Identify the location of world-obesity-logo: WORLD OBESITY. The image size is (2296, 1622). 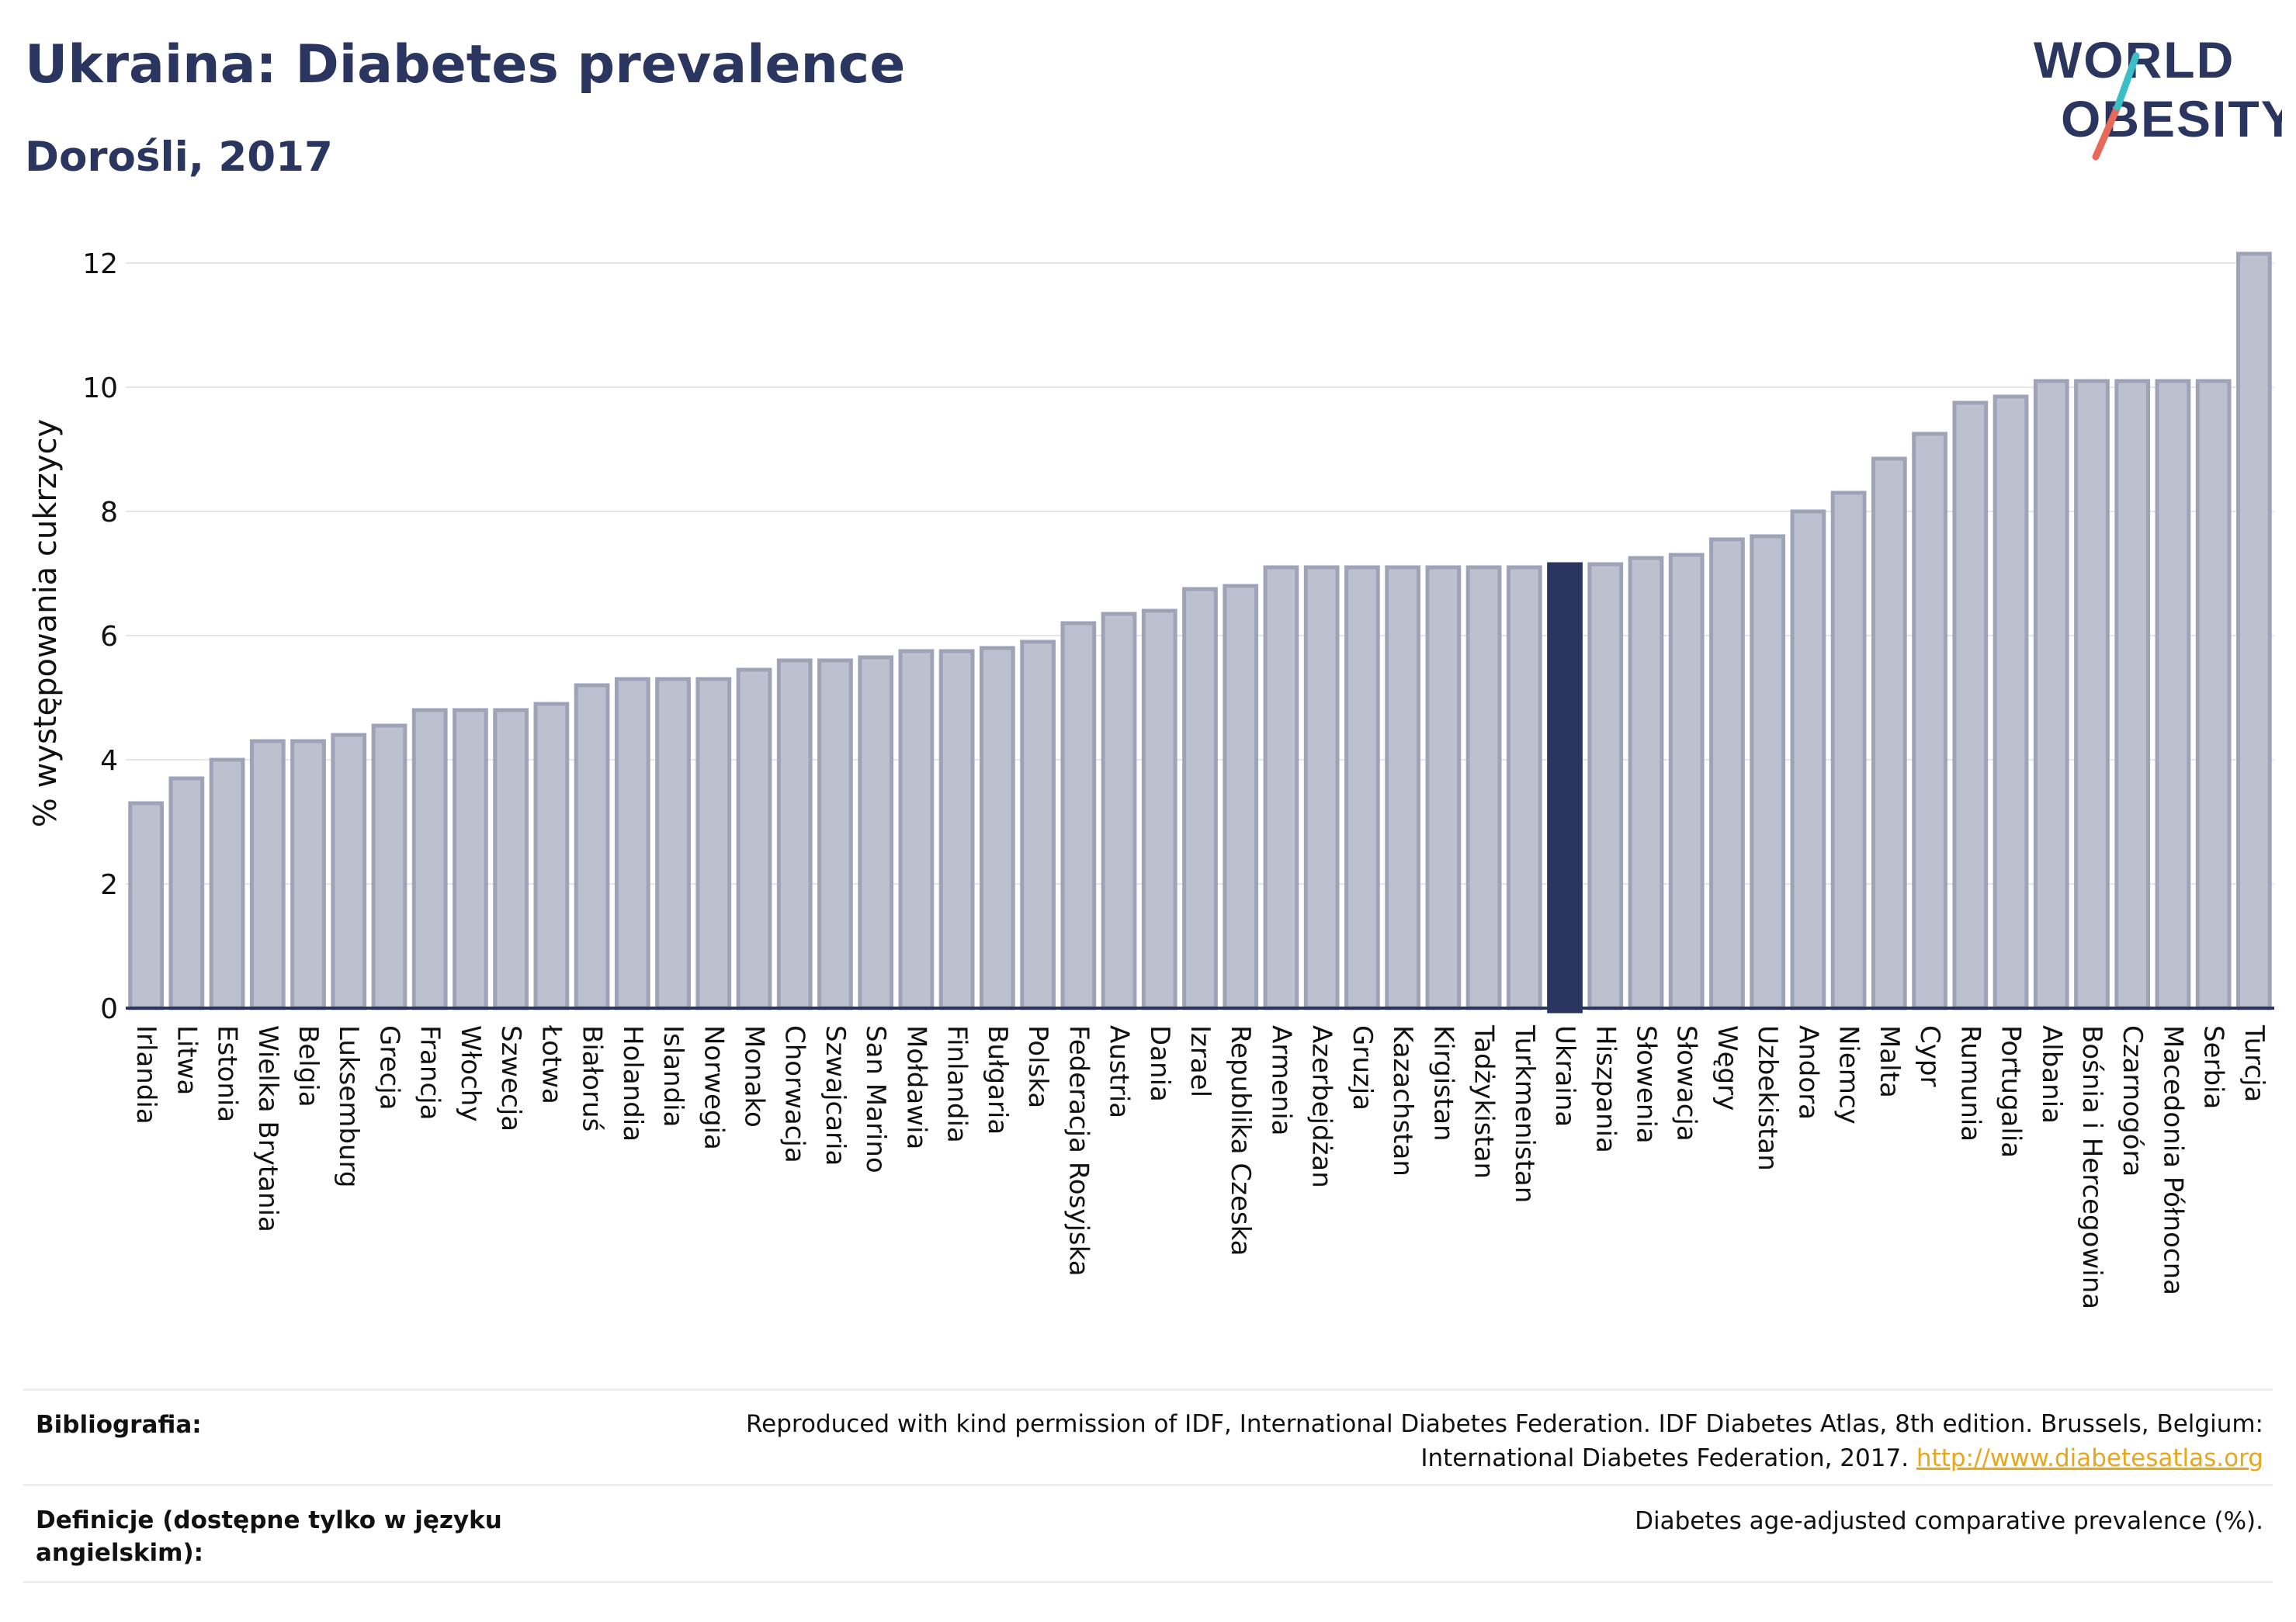
(2158, 96).